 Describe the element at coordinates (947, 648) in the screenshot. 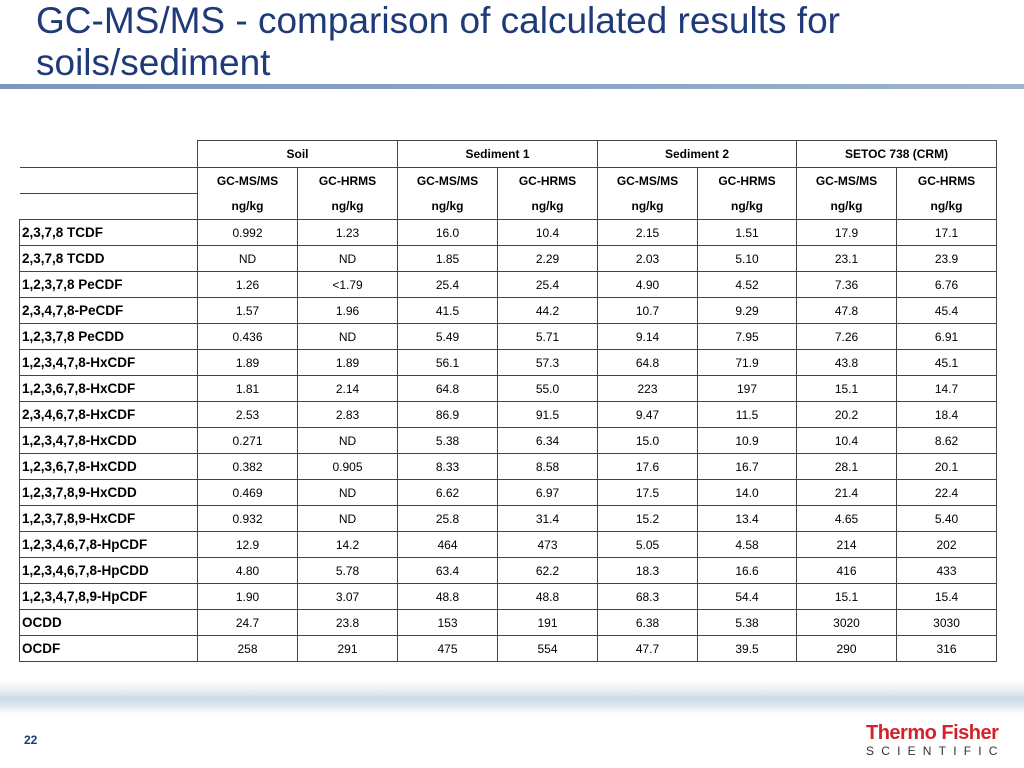

I see `value-cell: 316` at that location.